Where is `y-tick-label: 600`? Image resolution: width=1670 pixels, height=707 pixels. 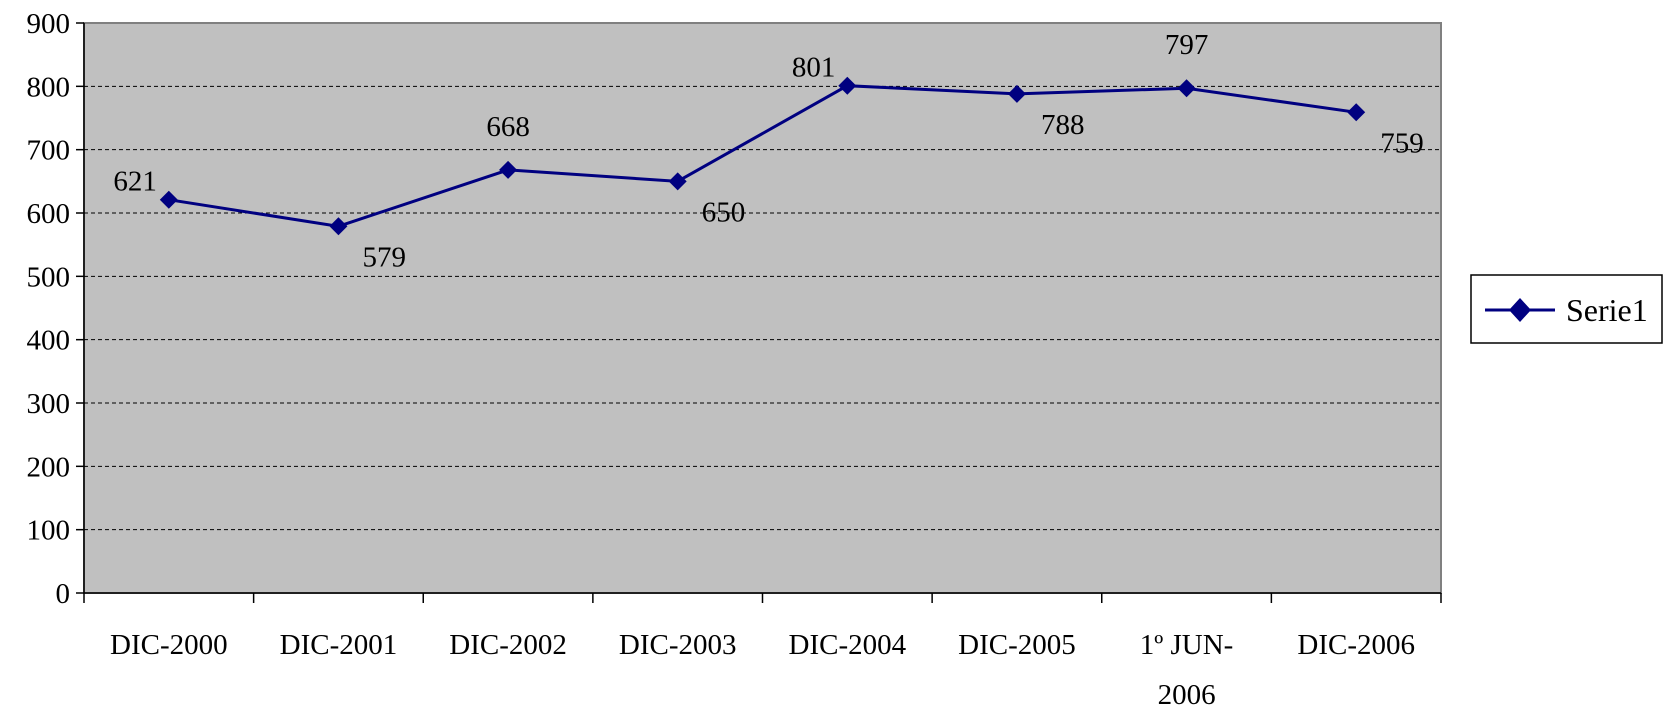 y-tick-label: 600 is located at coordinates (49, 214).